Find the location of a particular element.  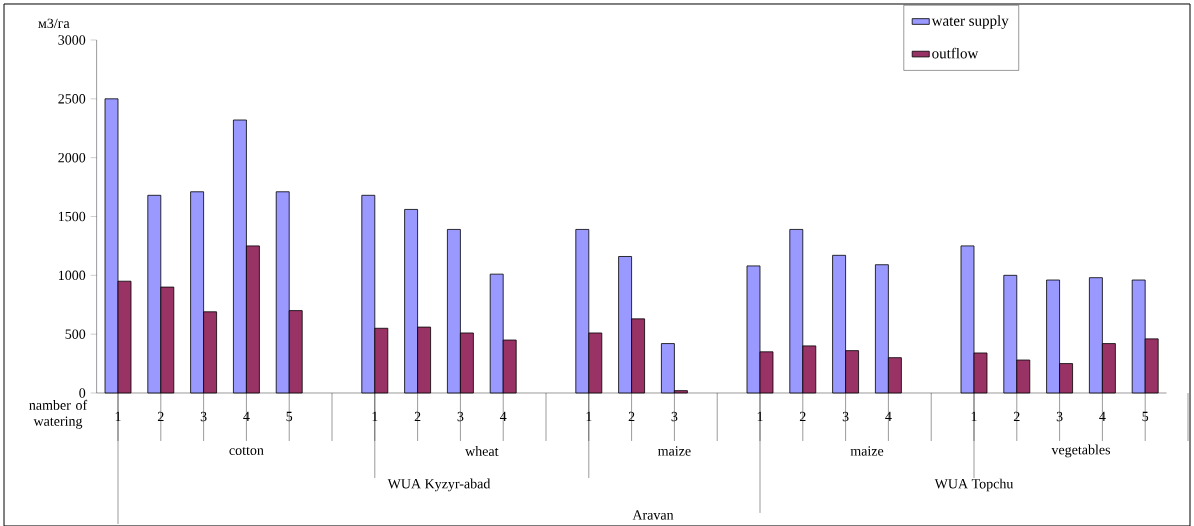

text: wheat is located at coordinates (482, 450).